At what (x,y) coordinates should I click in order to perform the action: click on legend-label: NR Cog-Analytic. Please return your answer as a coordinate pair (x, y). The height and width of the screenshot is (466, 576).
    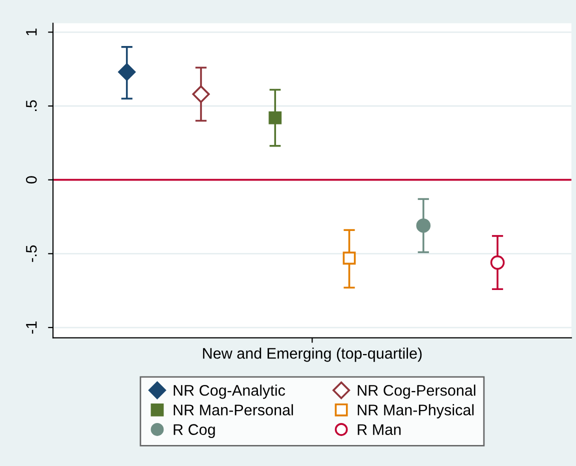
    Looking at the image, I should click on (230, 391).